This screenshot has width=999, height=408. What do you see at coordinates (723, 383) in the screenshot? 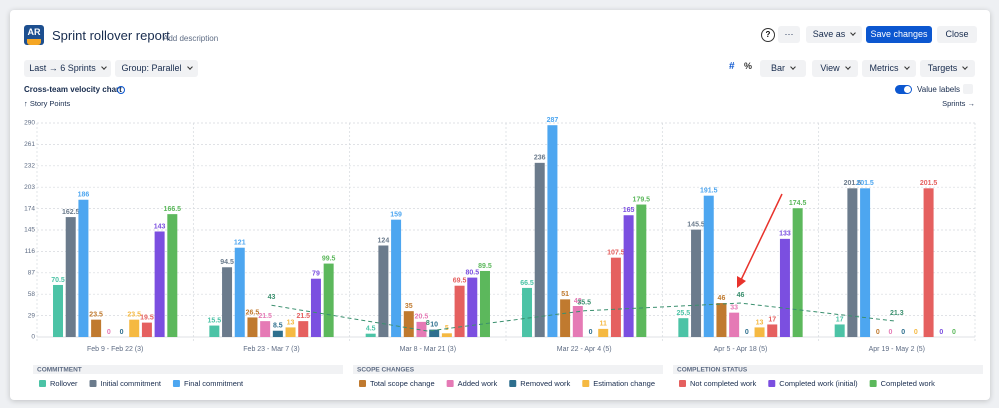
I see `legend-label: Not completed work` at bounding box center [723, 383].